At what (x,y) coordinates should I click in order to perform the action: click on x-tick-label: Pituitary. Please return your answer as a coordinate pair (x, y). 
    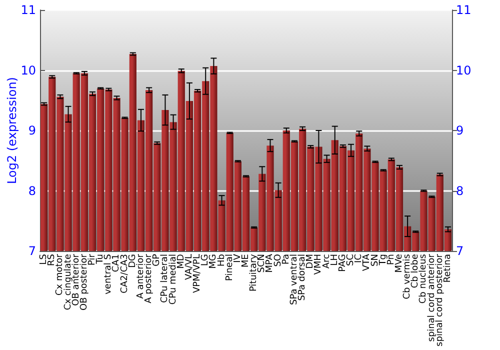
    Looking at the image, I should click on (254, 272).